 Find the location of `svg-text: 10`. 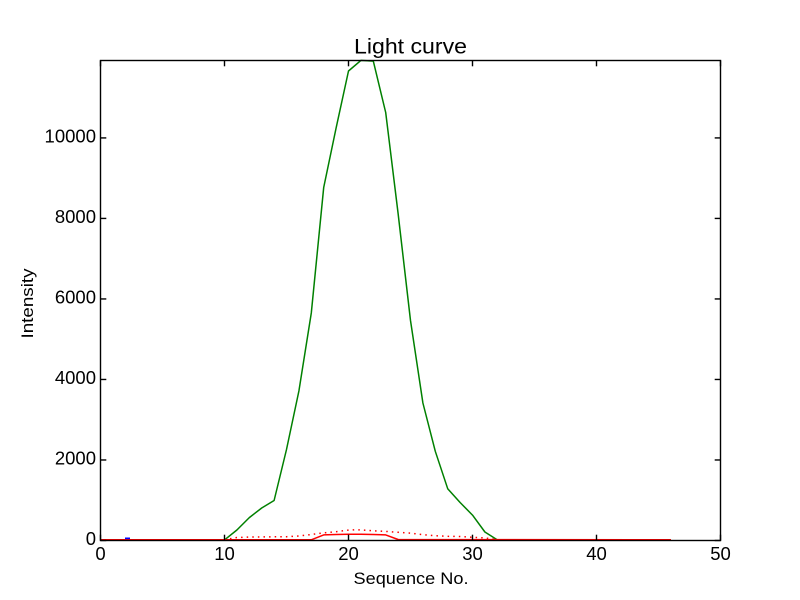

svg-text: 10 is located at coordinates (224, 553).